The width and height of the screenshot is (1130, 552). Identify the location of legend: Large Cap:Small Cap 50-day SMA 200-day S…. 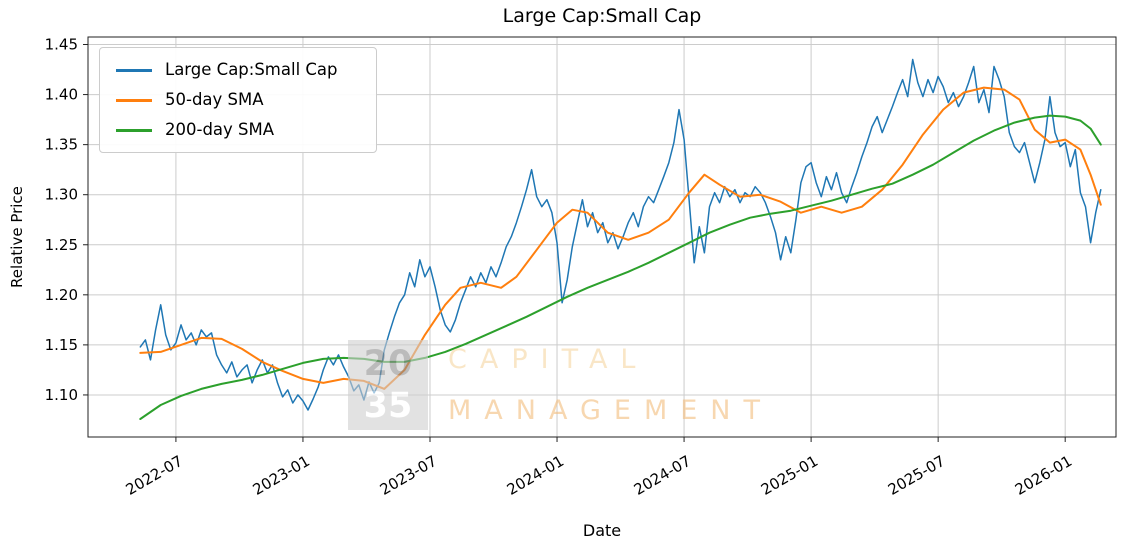
(238, 100).